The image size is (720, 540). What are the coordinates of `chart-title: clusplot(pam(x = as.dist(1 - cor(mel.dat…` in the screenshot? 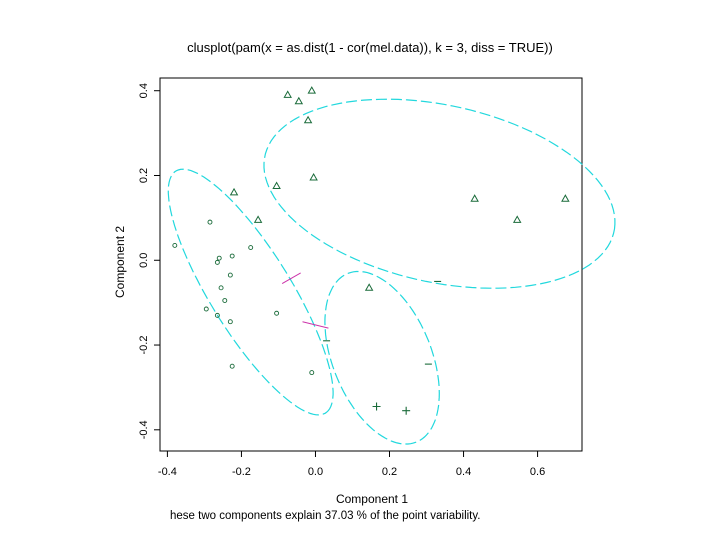 It's located at (370, 47).